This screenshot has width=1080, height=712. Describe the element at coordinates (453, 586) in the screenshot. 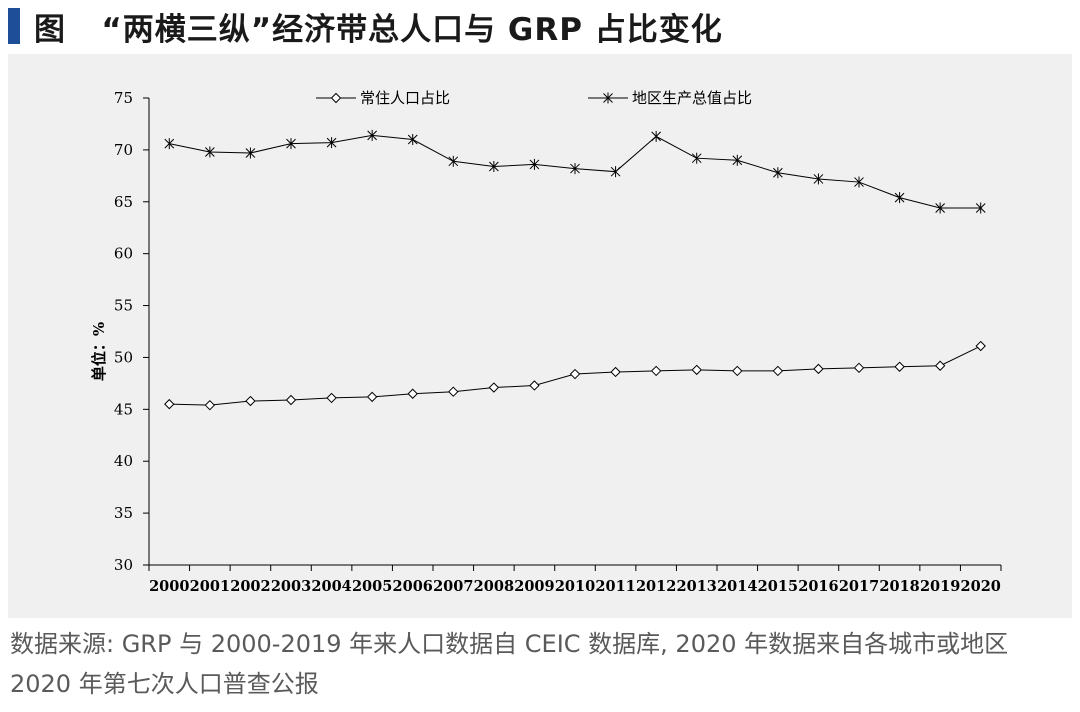

I see `x-tick-label: 2007` at that location.